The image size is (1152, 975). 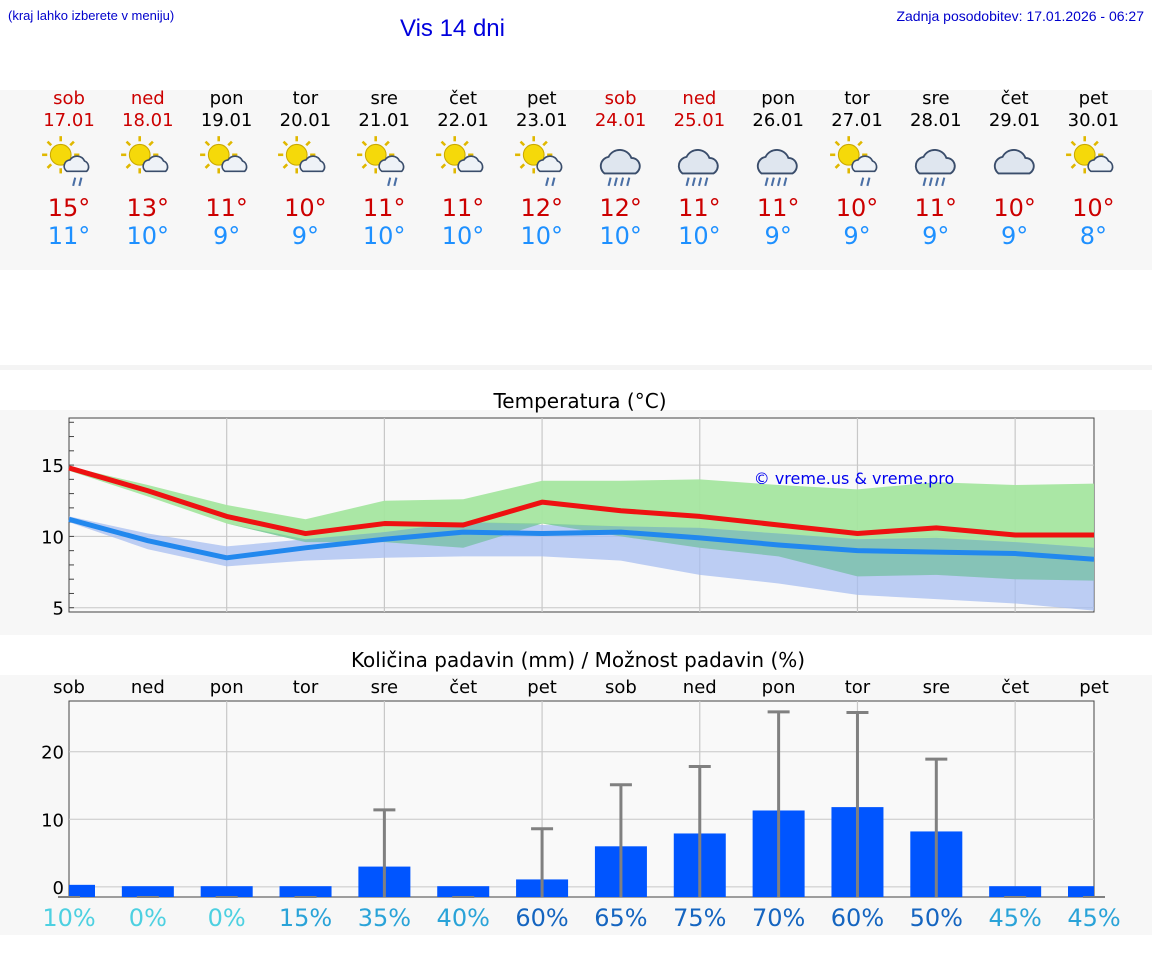 I want to click on day-column: pon 19.01 11° 9°, so click(x=227, y=169).